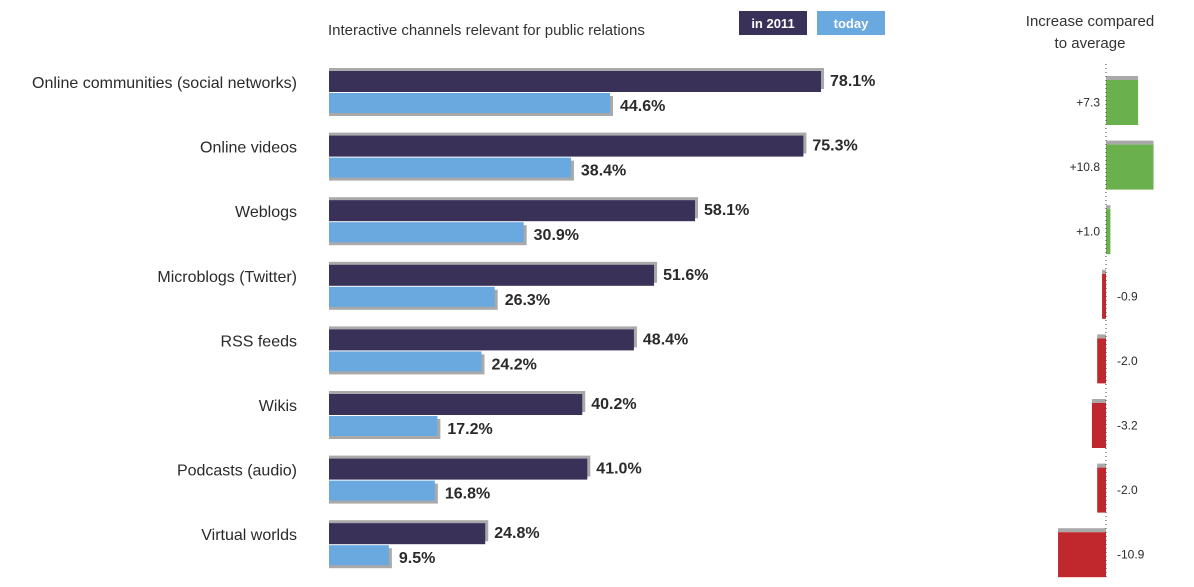 The image size is (1194, 587). What do you see at coordinates (556, 235) in the screenshot?
I see `bar-label-today: 30.9%` at bounding box center [556, 235].